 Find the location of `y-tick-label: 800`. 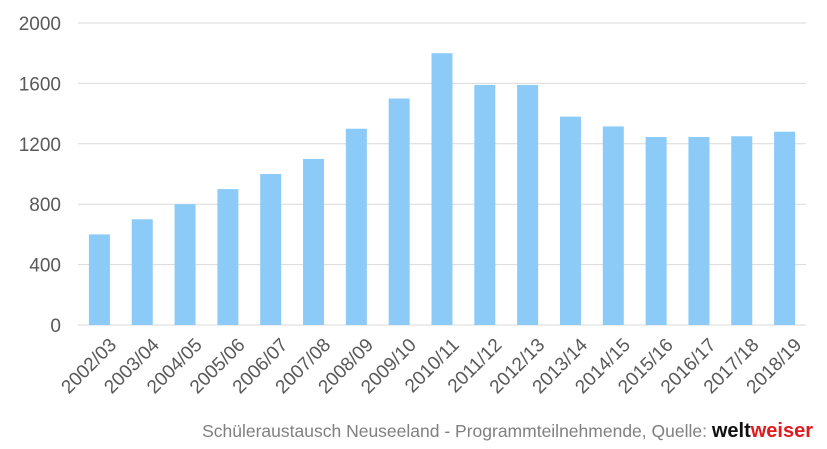

y-tick-label: 800 is located at coordinates (45, 205).